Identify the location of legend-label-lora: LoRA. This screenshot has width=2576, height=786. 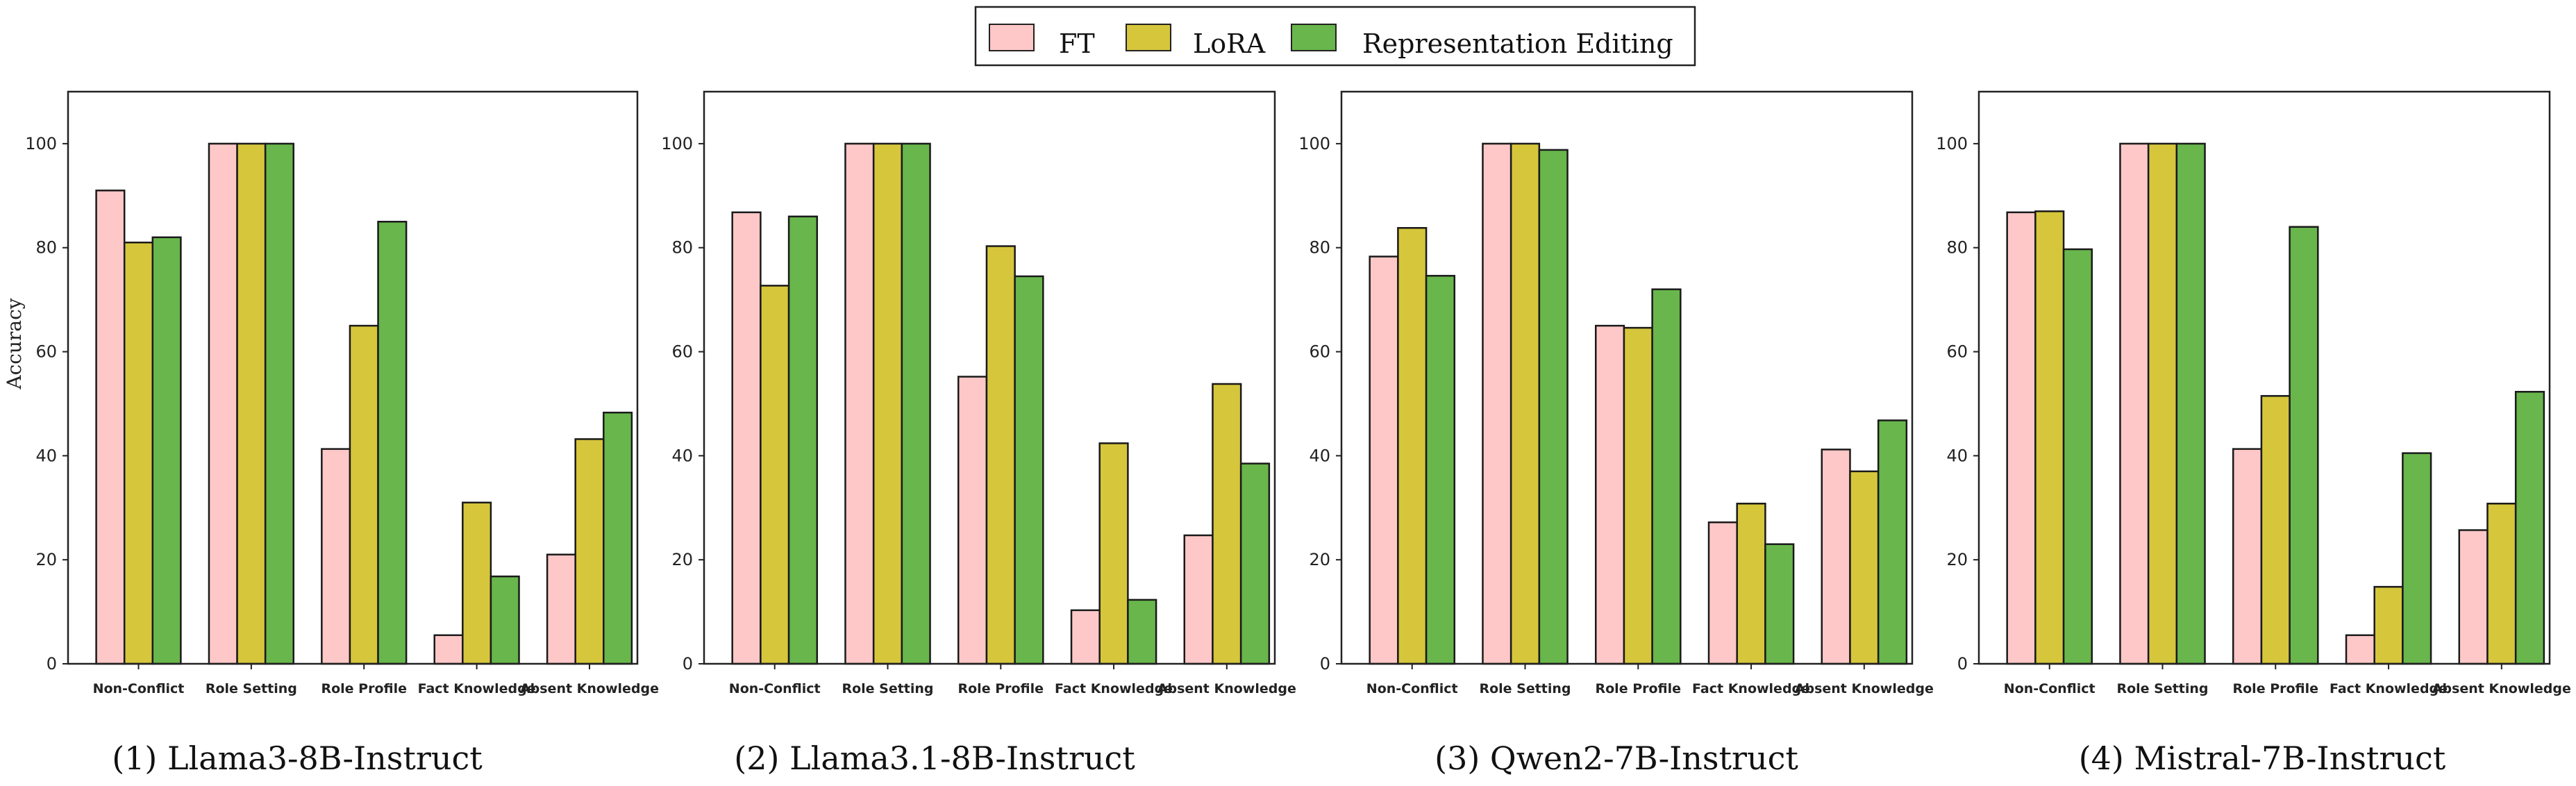
(1229, 44).